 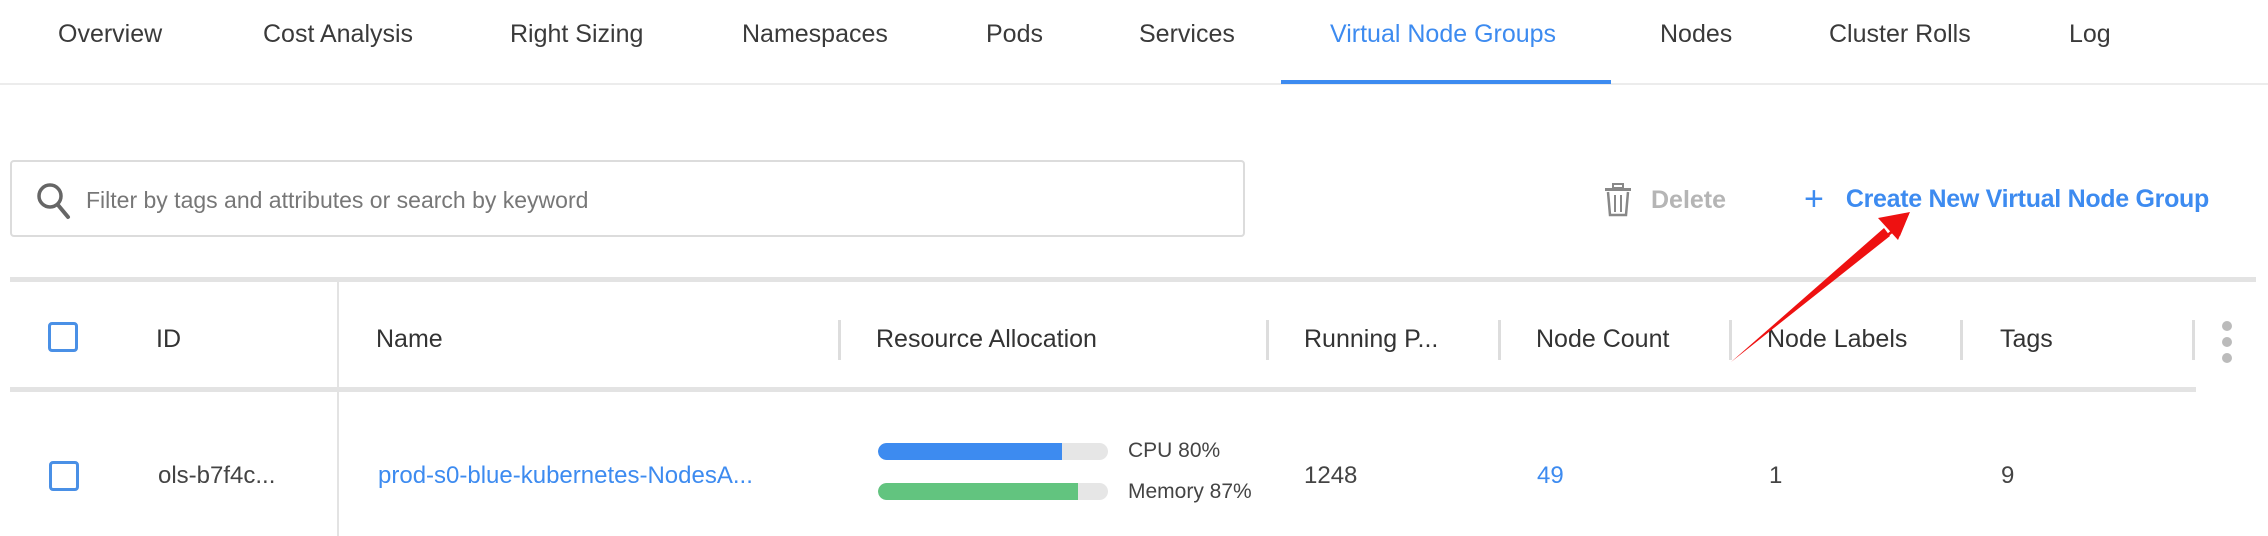 What do you see at coordinates (110, 34) in the screenshot?
I see `tab-overview: Overview` at bounding box center [110, 34].